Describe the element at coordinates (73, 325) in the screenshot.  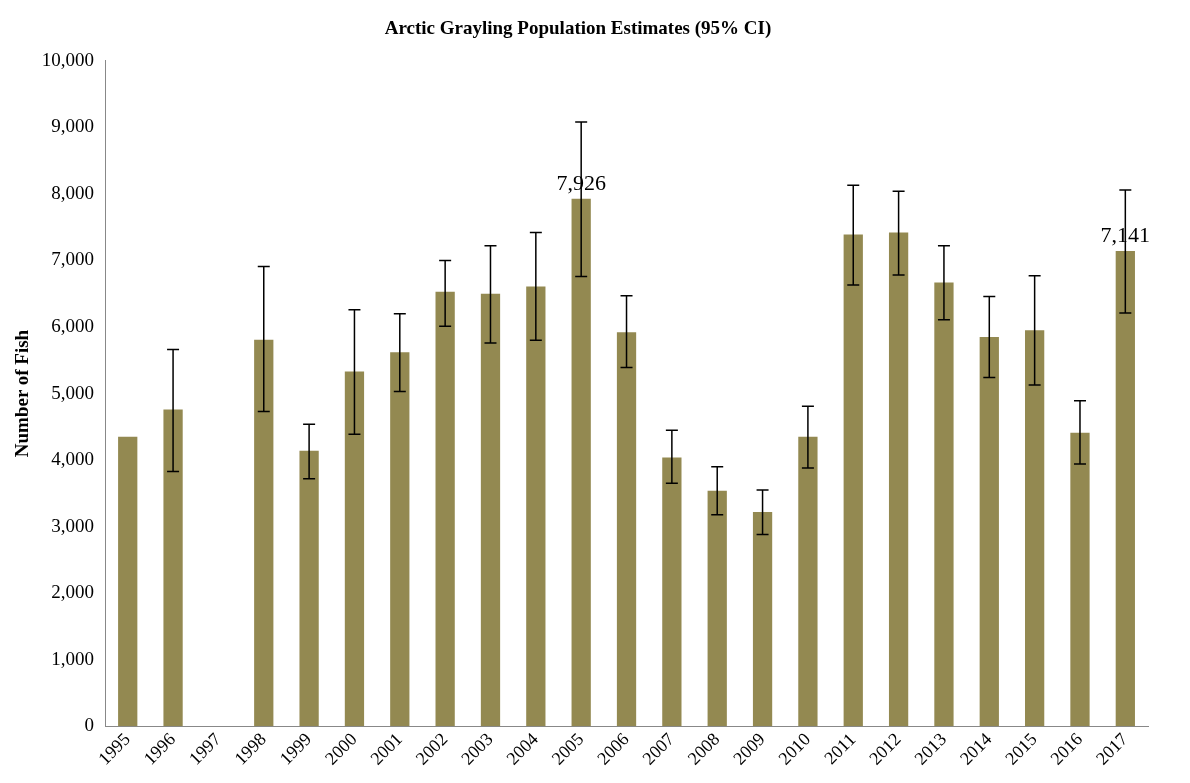
I see `y-tick-label: 6,000` at that location.